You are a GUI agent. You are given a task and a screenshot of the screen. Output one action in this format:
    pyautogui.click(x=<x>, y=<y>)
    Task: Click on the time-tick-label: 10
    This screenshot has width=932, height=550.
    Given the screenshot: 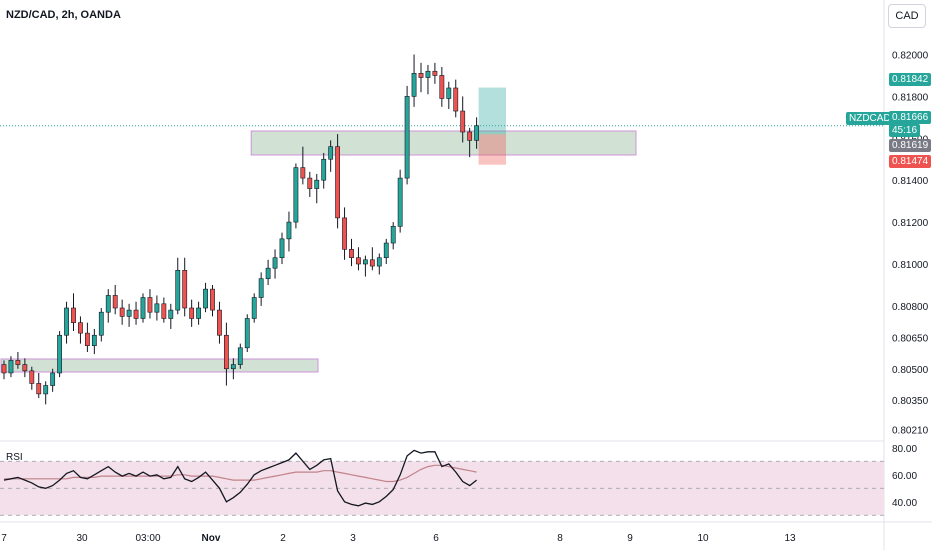 What is the action you would take?
    pyautogui.click(x=703, y=538)
    